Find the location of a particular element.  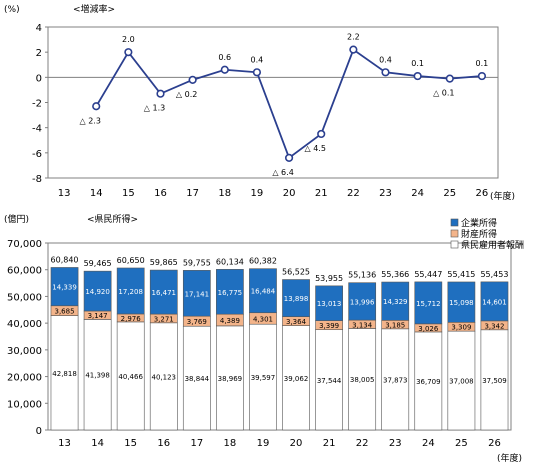

bar-segment-label: 3,026 is located at coordinates (428, 329).